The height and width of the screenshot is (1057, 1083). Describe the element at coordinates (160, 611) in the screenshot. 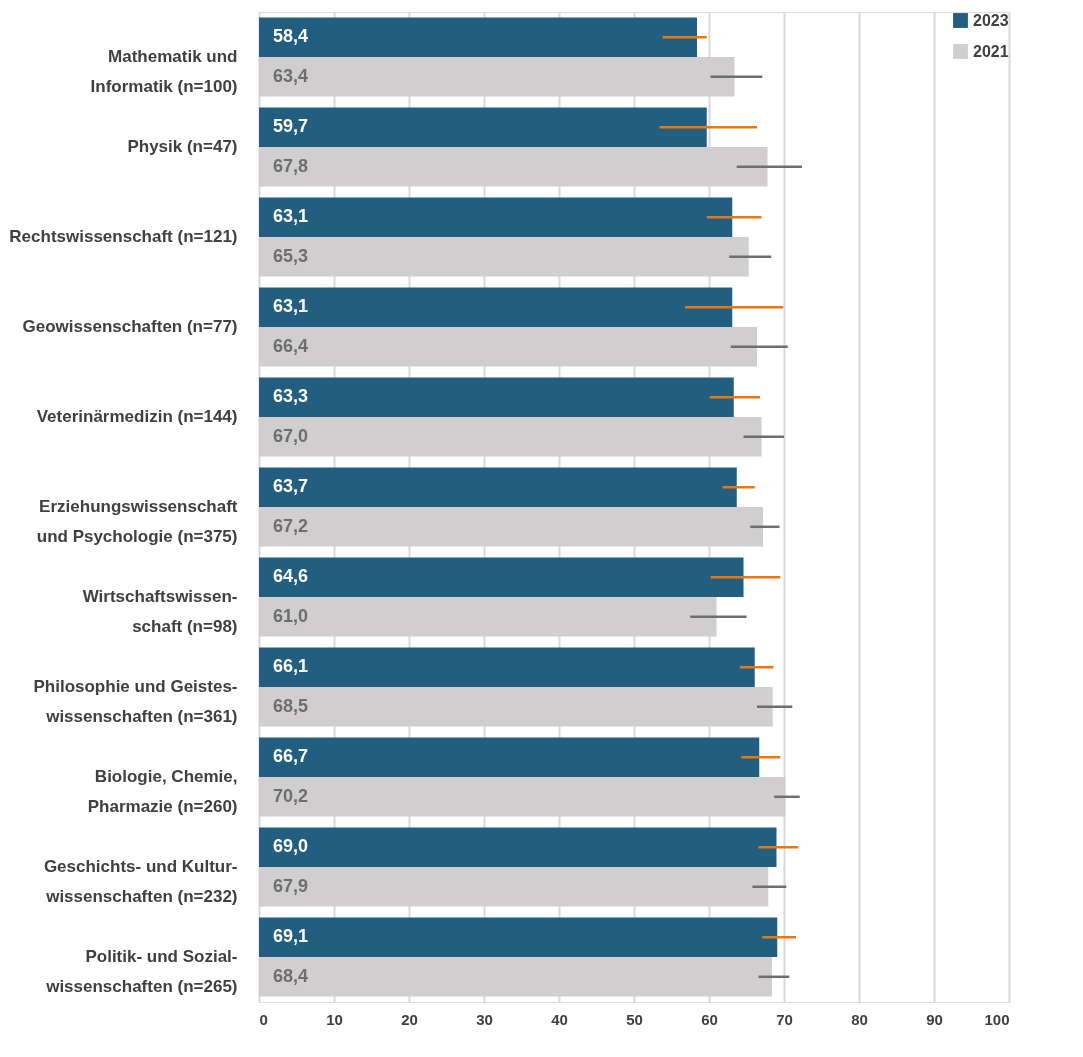

I see `y-tick-label: Wirtschaftswissen- schaft (n=98)` at that location.